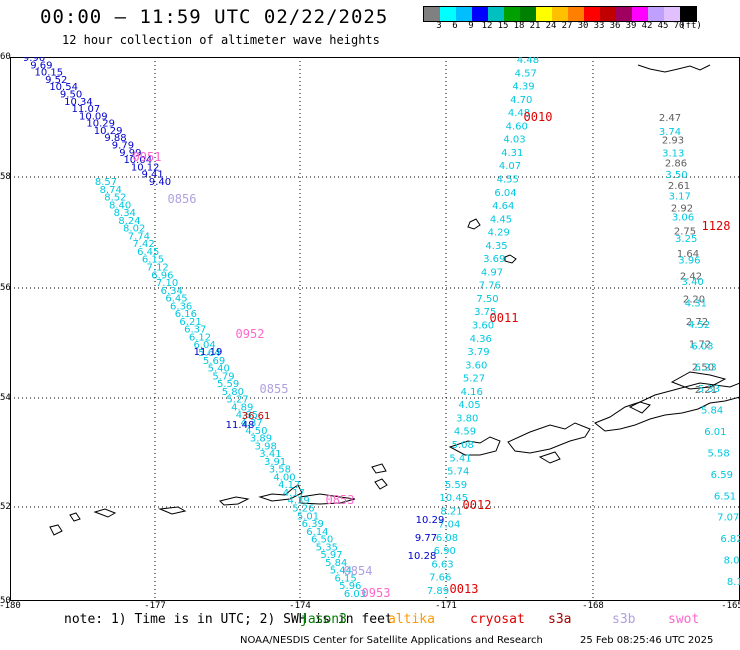 The height and width of the screenshot is (650, 740). What do you see at coordinates (705, 368) in the screenshot?
I see `wave-height-value: 6.23` at bounding box center [705, 368].